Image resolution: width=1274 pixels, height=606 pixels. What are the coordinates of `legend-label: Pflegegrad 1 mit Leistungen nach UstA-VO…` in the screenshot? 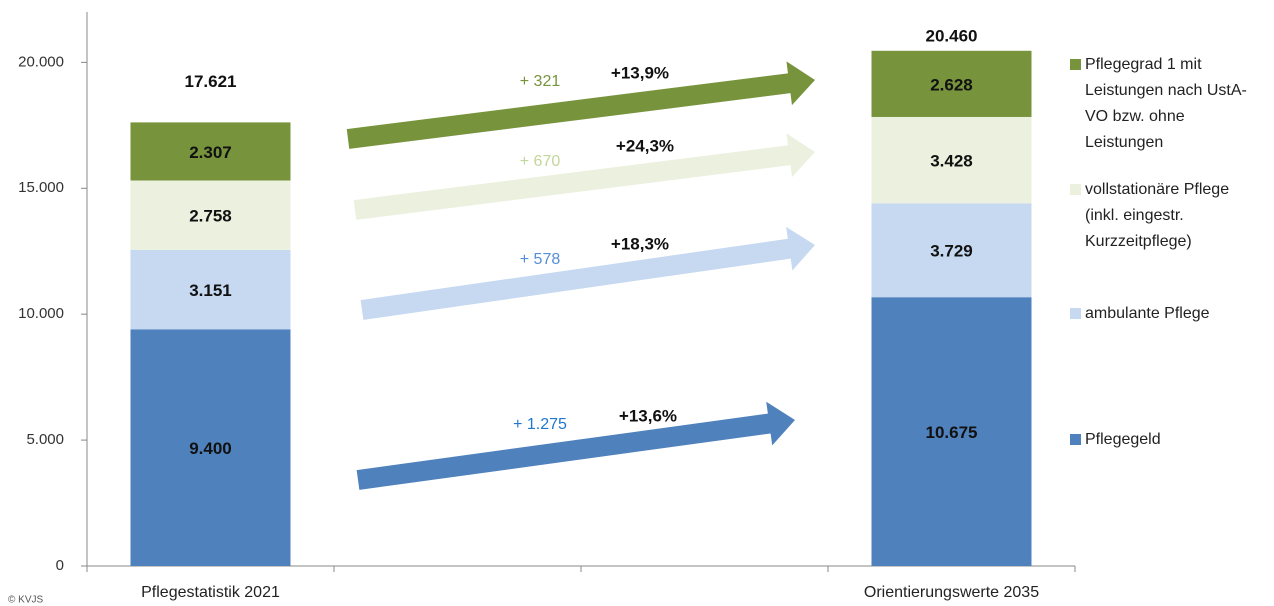 It's located at (1166, 103).